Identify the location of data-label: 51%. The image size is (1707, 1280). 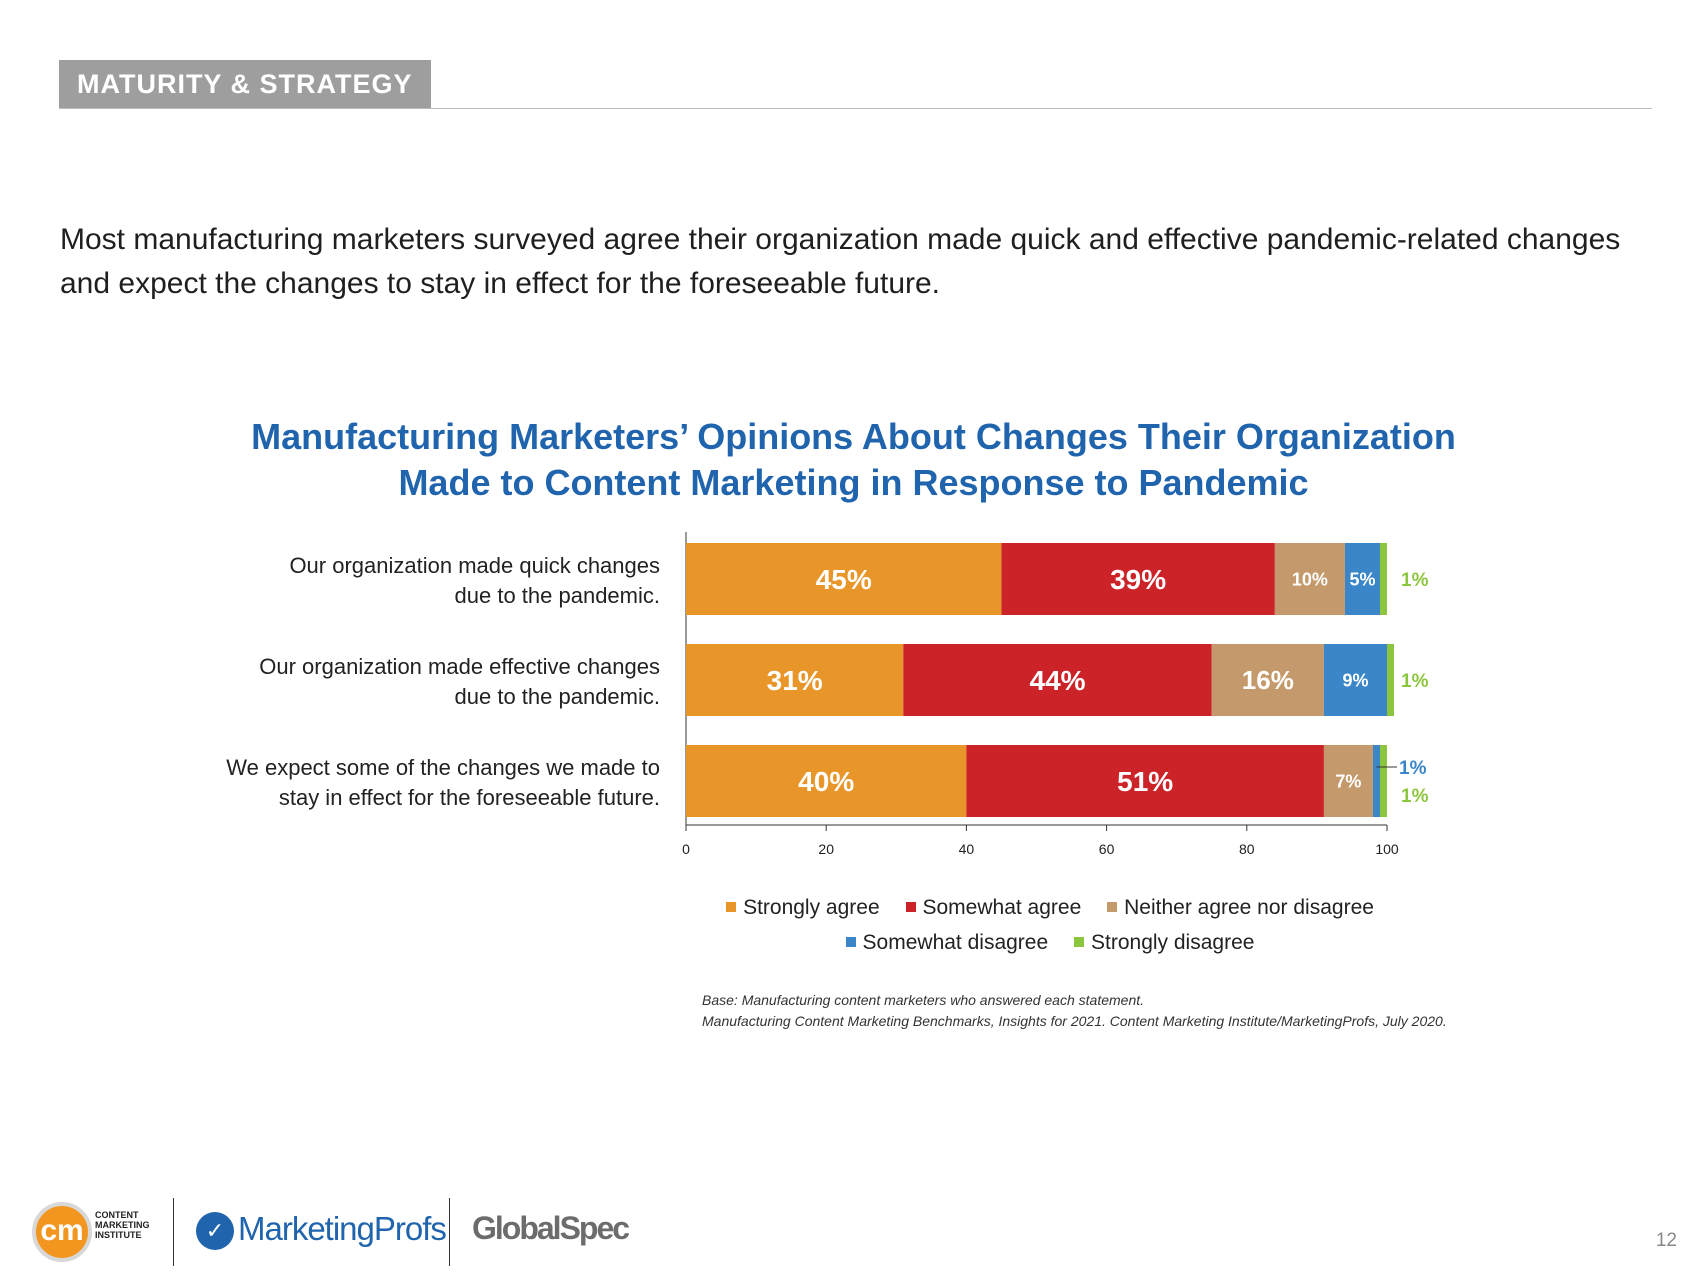
(1145, 781).